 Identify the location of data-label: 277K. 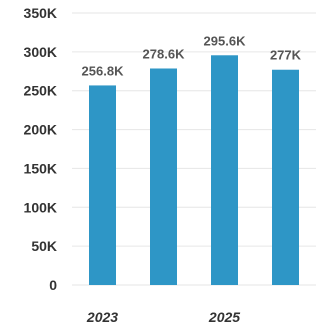
(286, 55).